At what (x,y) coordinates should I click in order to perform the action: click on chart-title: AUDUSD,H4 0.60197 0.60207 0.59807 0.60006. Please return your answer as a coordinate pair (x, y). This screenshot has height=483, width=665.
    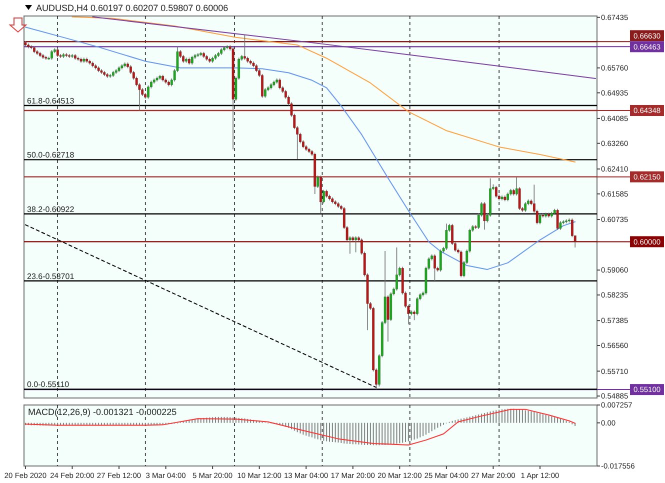
    Looking at the image, I should click on (132, 8).